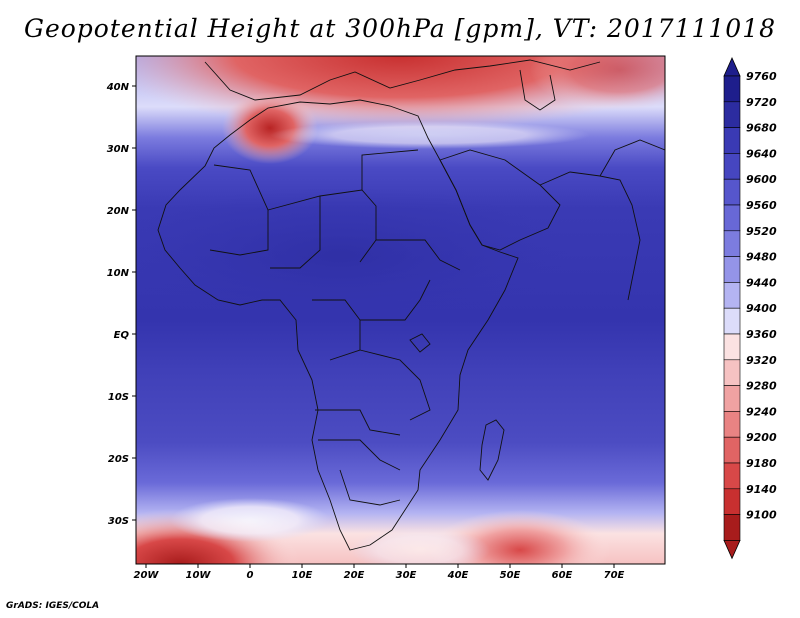 The height and width of the screenshot is (618, 800). I want to click on lon-tick-label: 10W, so click(199, 575).